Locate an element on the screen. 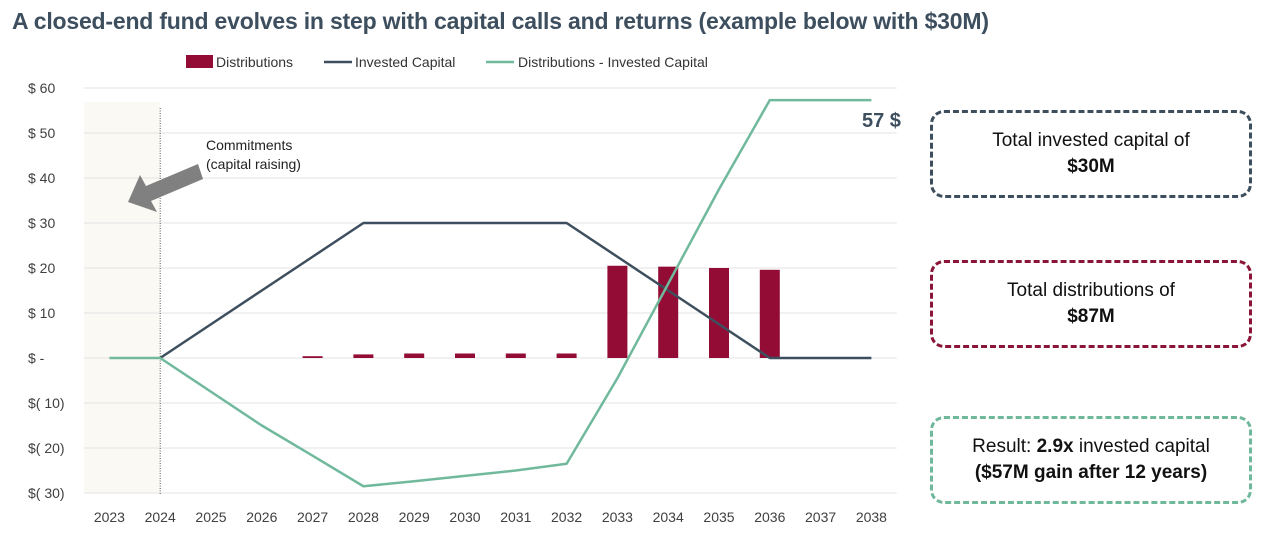 The width and height of the screenshot is (1275, 534). legend-label-net: Distributions - Invested Capital is located at coordinates (613, 62).